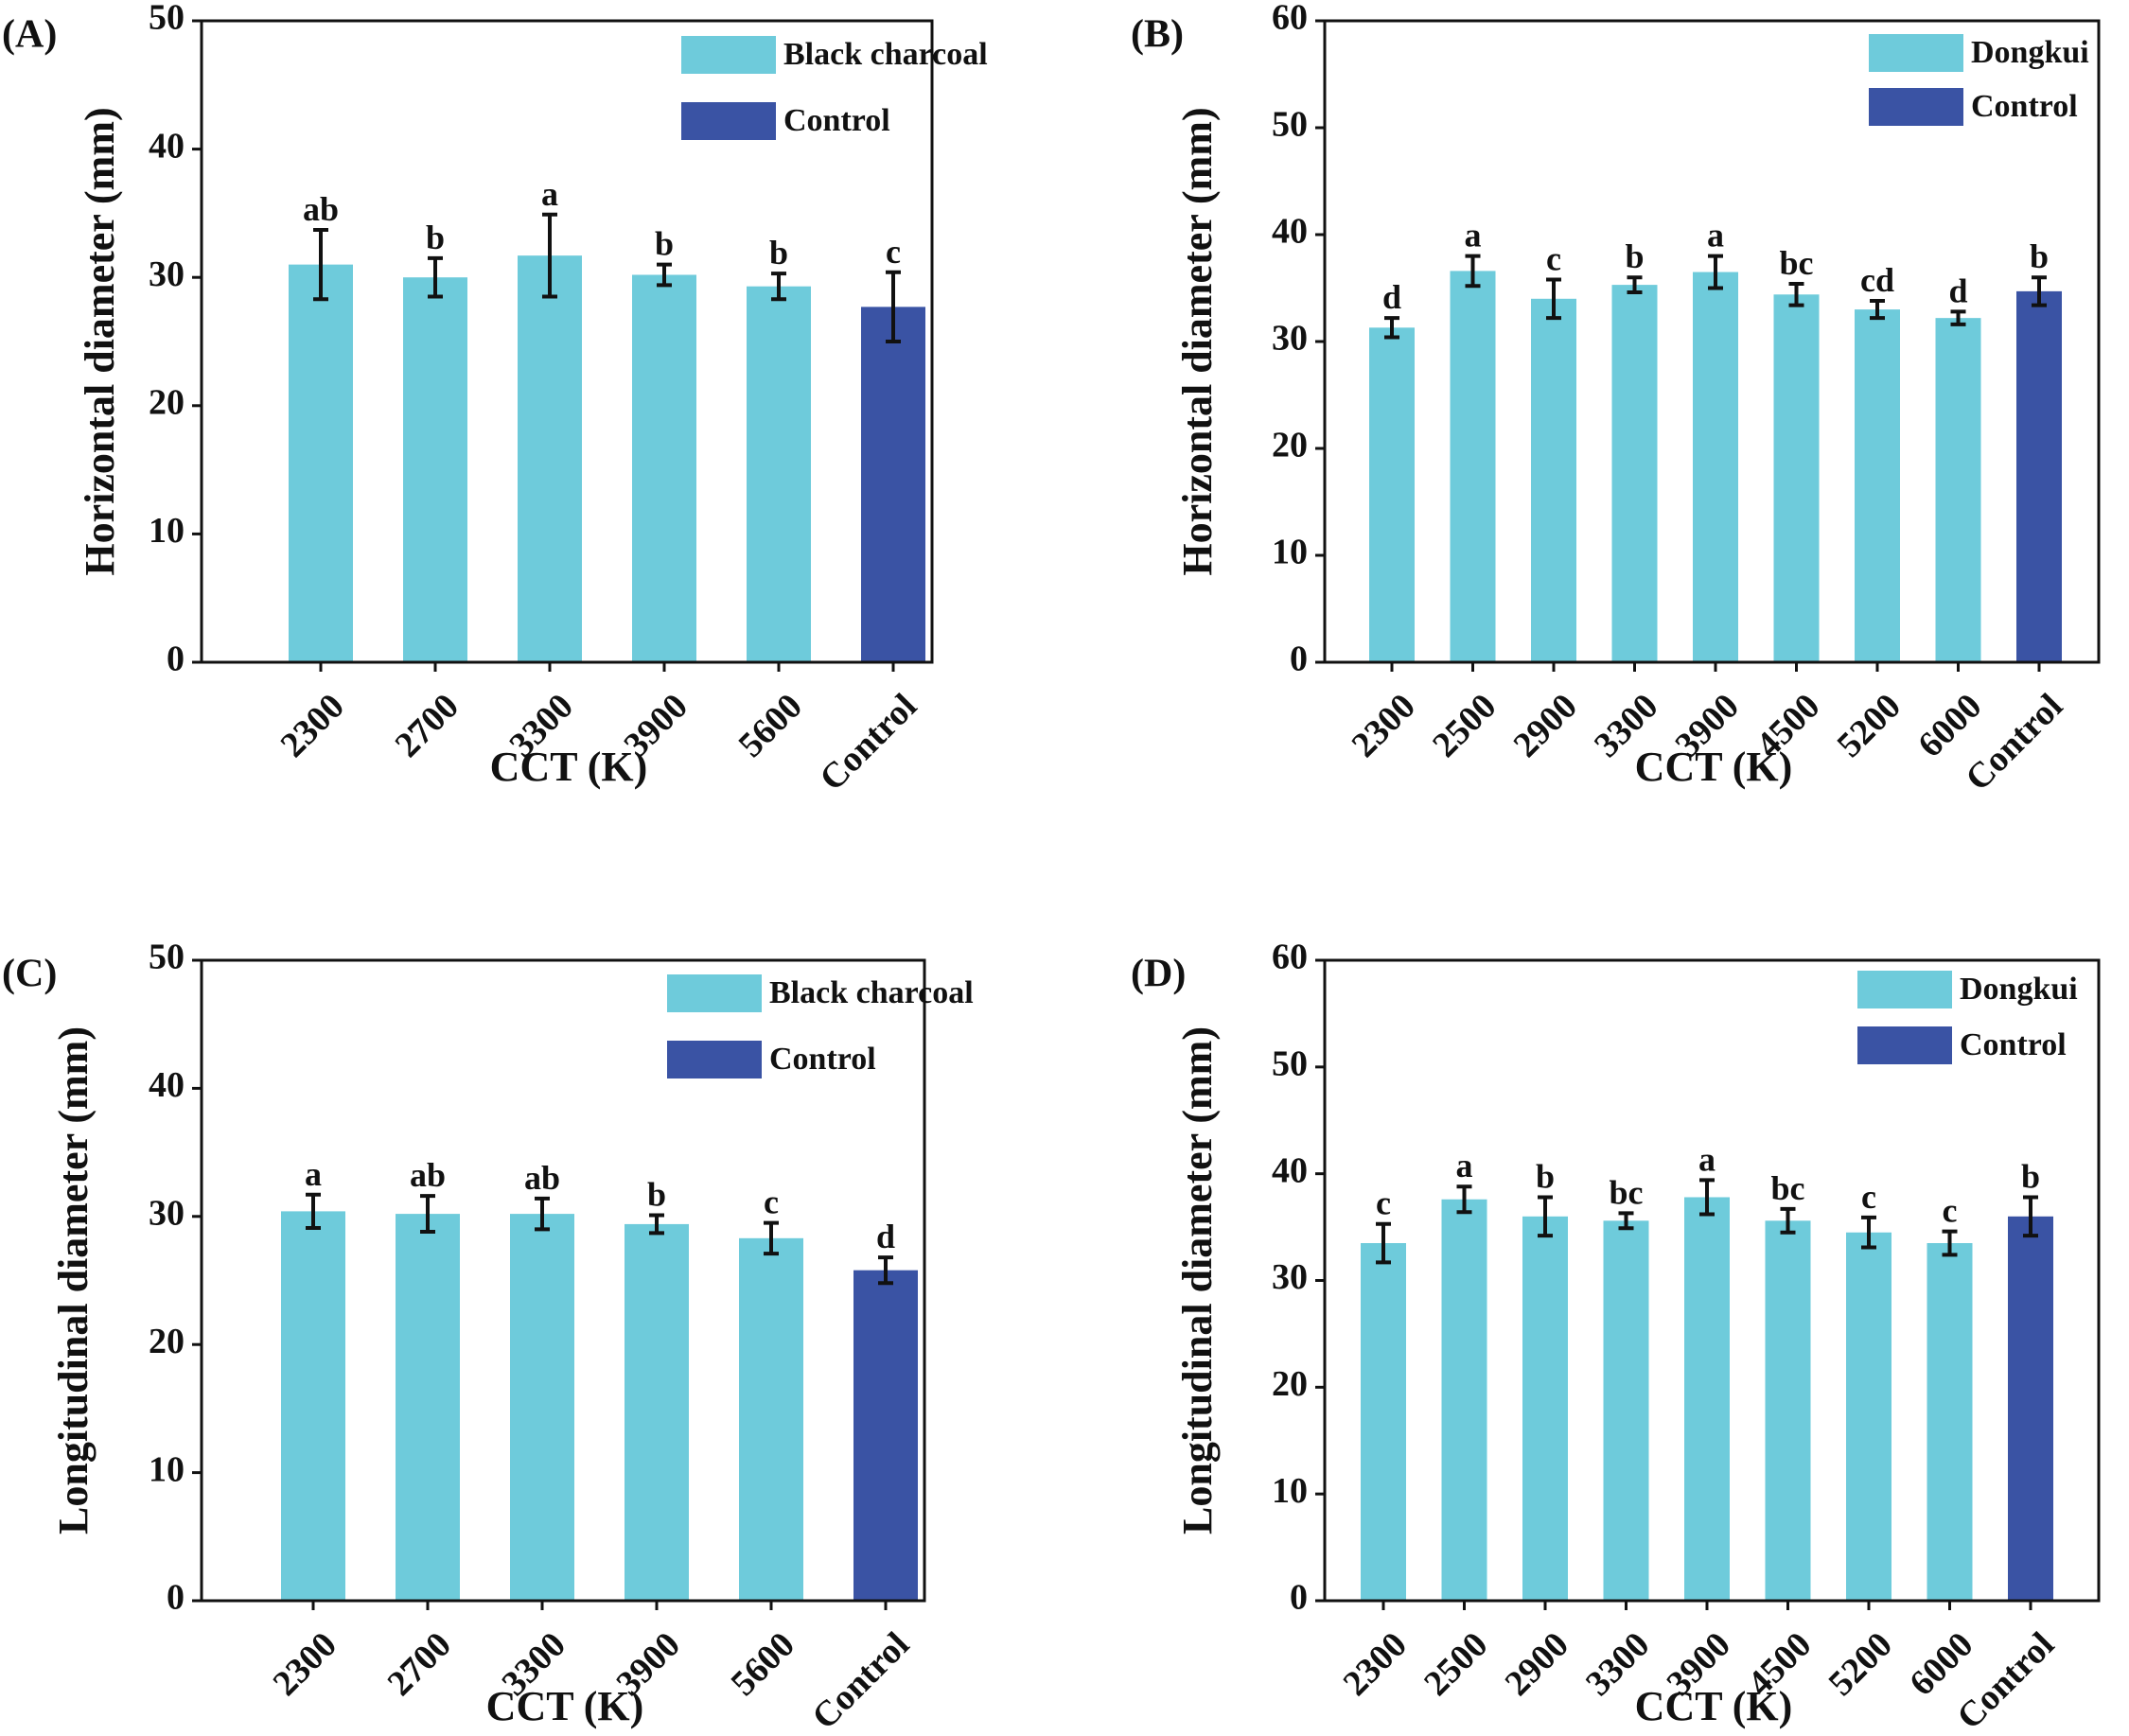 The width and height of the screenshot is (2129, 1736). Describe the element at coordinates (100, 341) in the screenshot. I see `y-axis-title: Horizontal diameter (mm)` at that location.